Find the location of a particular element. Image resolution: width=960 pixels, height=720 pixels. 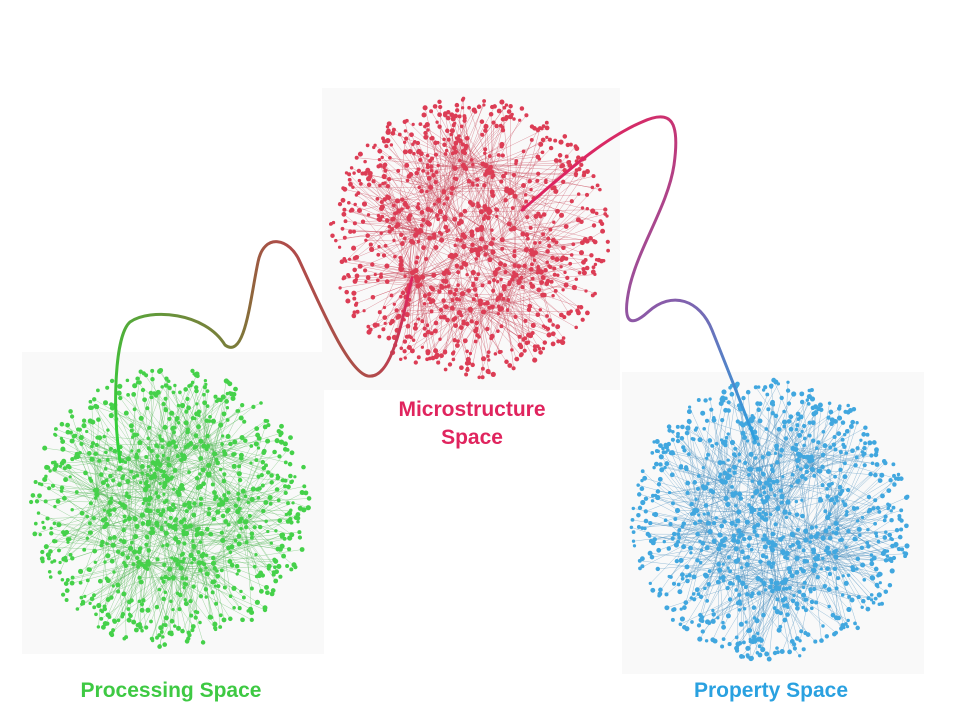

microstructure-to-property-connector is located at coordinates (638, 278).